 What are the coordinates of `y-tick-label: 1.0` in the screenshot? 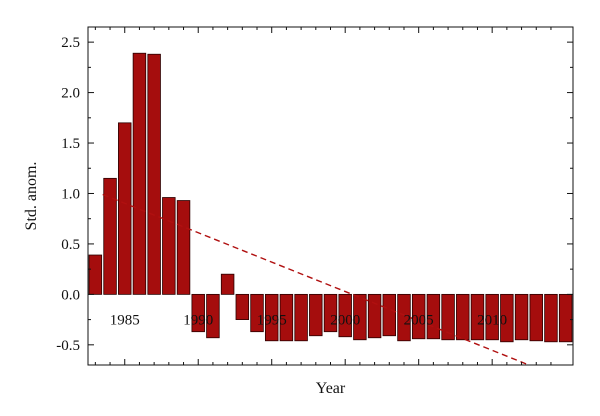 It's located at (70, 194).